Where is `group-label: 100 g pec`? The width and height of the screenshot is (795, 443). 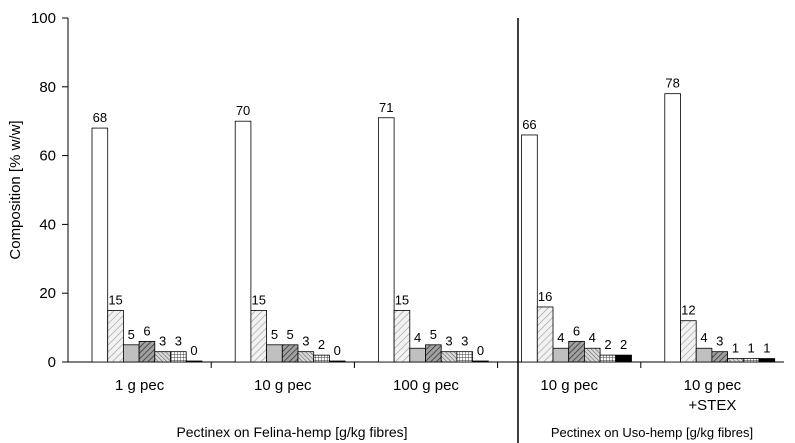
group-label: 100 g pec is located at coordinates (426, 385).